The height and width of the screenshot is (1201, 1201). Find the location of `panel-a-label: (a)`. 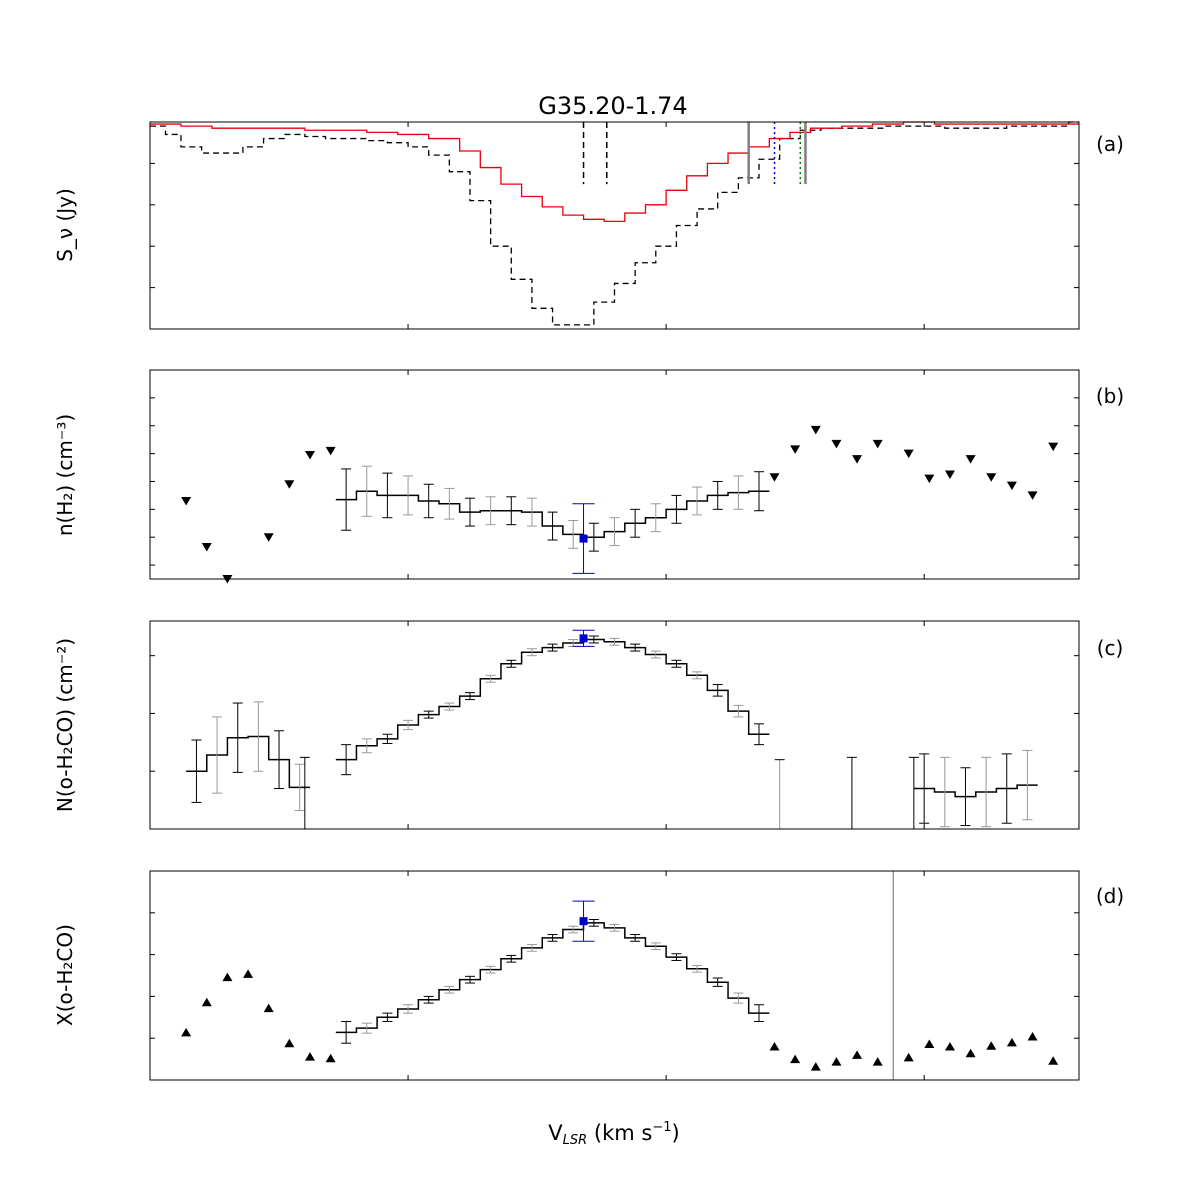

panel-a-label: (a) is located at coordinates (1110, 144).